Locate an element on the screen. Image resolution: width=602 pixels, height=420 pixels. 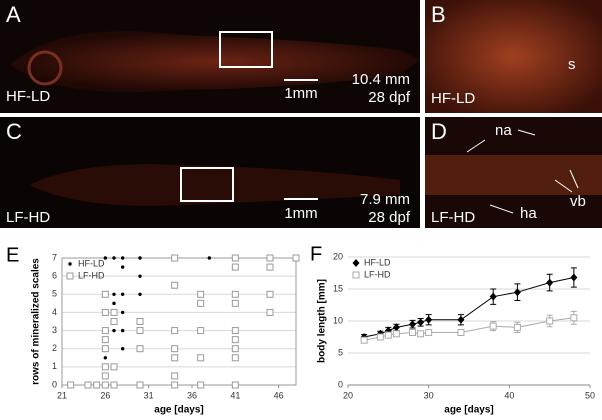
panel-b: B HF-LD s is located at coordinates (513, 56).